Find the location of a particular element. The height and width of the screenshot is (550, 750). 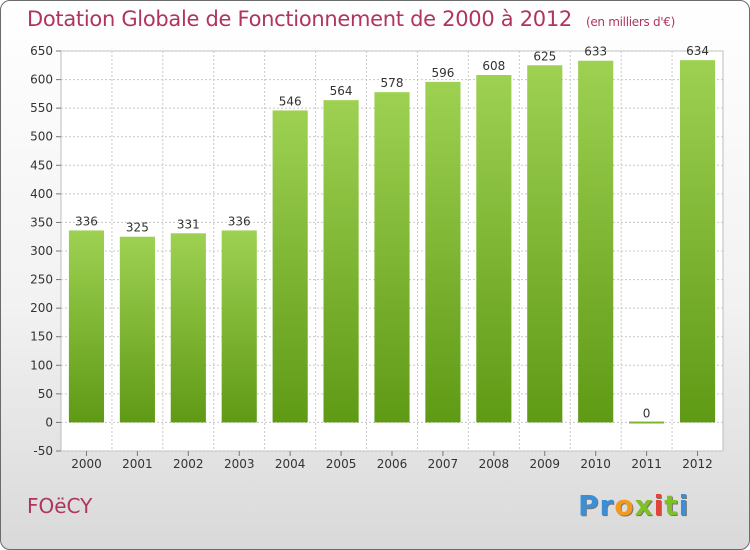

x-tick-label: 2010 is located at coordinates (595, 464).